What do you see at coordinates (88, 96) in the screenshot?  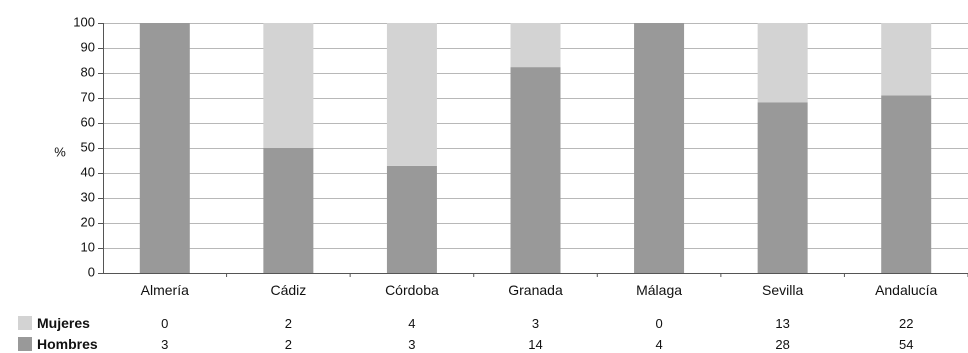 I see `y-tick-label: 70` at bounding box center [88, 96].